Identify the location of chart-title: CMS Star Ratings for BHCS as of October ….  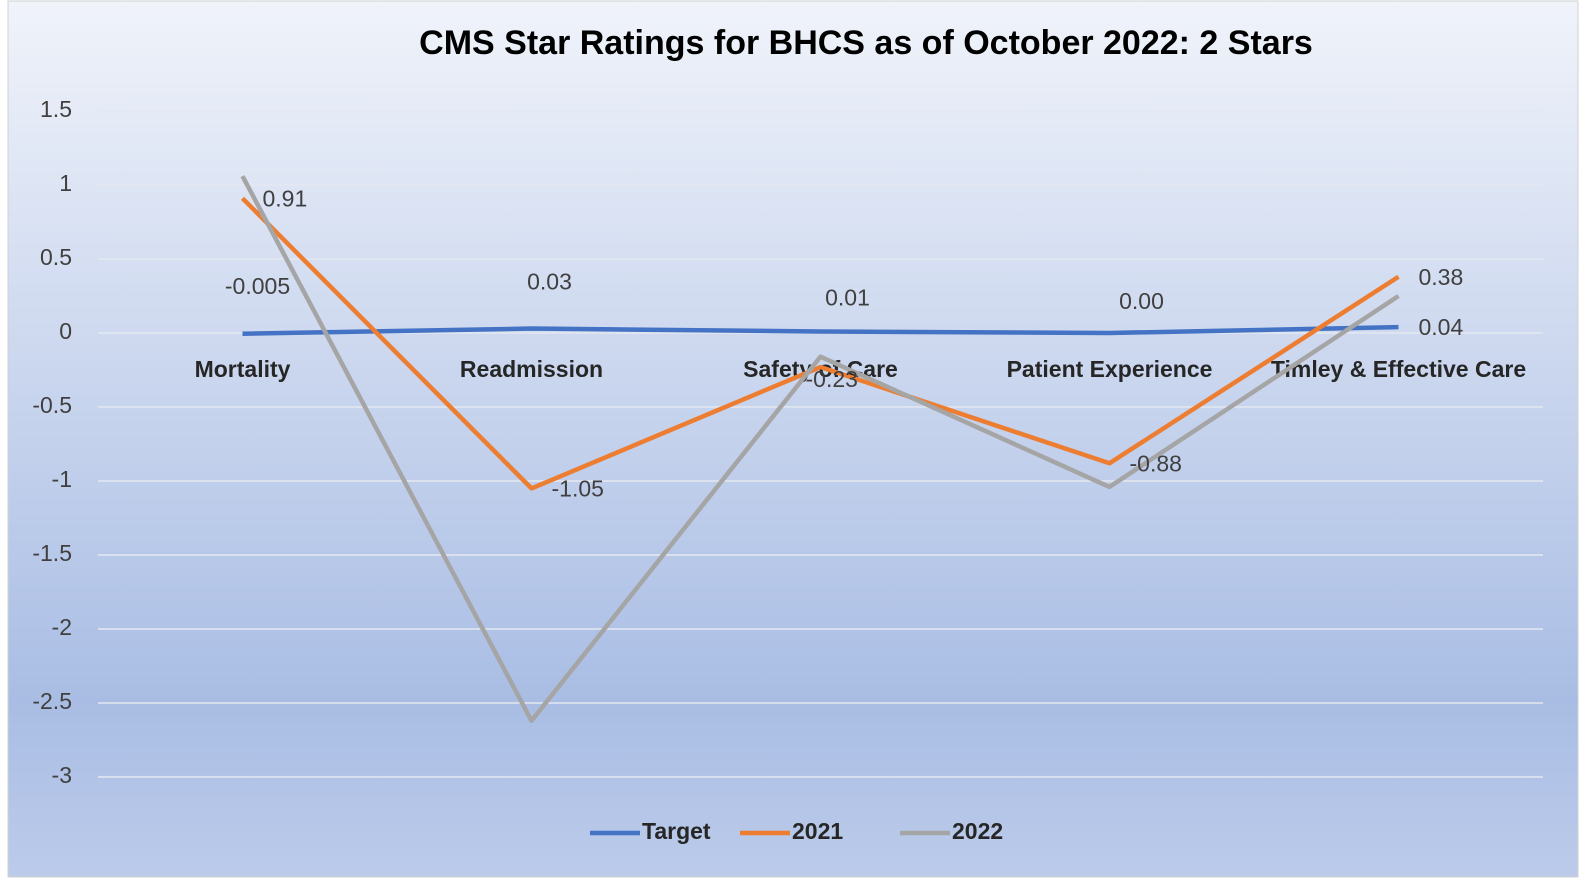
(866, 43).